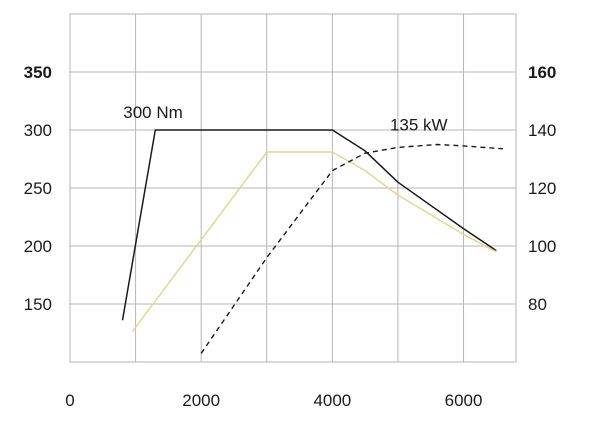  I want to click on y-left-tick-label: 300, so click(38, 130).